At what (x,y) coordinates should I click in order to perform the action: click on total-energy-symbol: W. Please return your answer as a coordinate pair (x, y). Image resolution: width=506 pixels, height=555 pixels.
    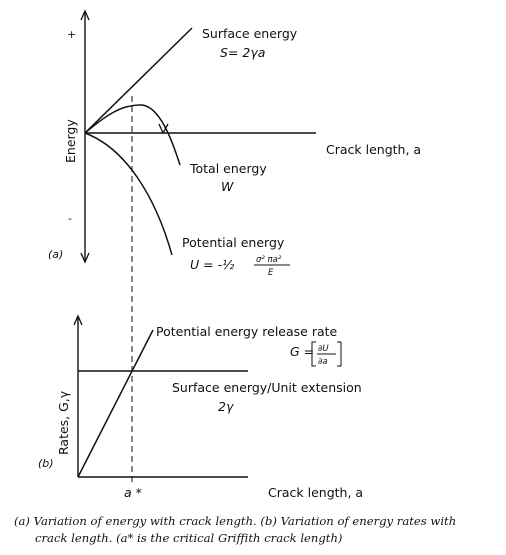
    Looking at the image, I should click on (227, 186).